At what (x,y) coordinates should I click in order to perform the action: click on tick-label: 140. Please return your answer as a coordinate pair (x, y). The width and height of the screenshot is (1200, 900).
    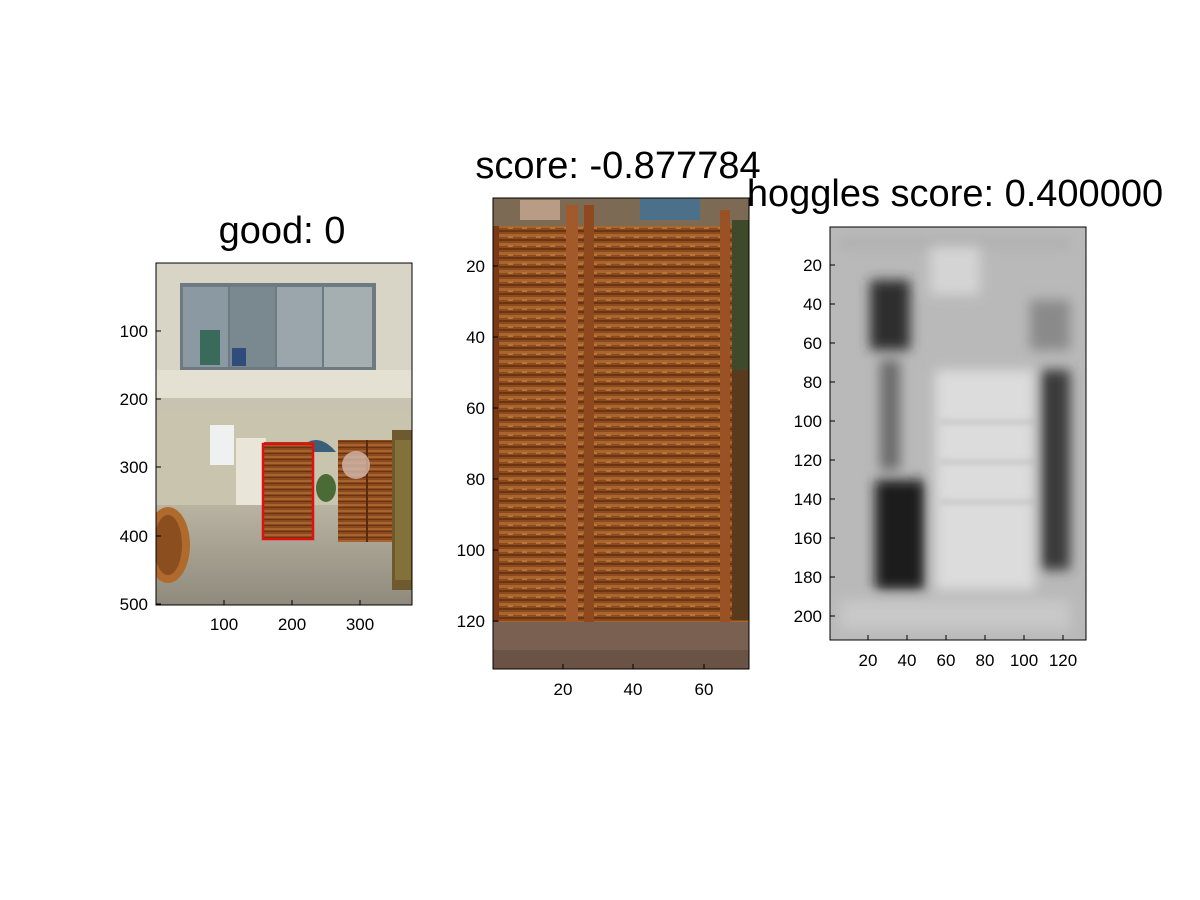
    Looking at the image, I should click on (808, 499).